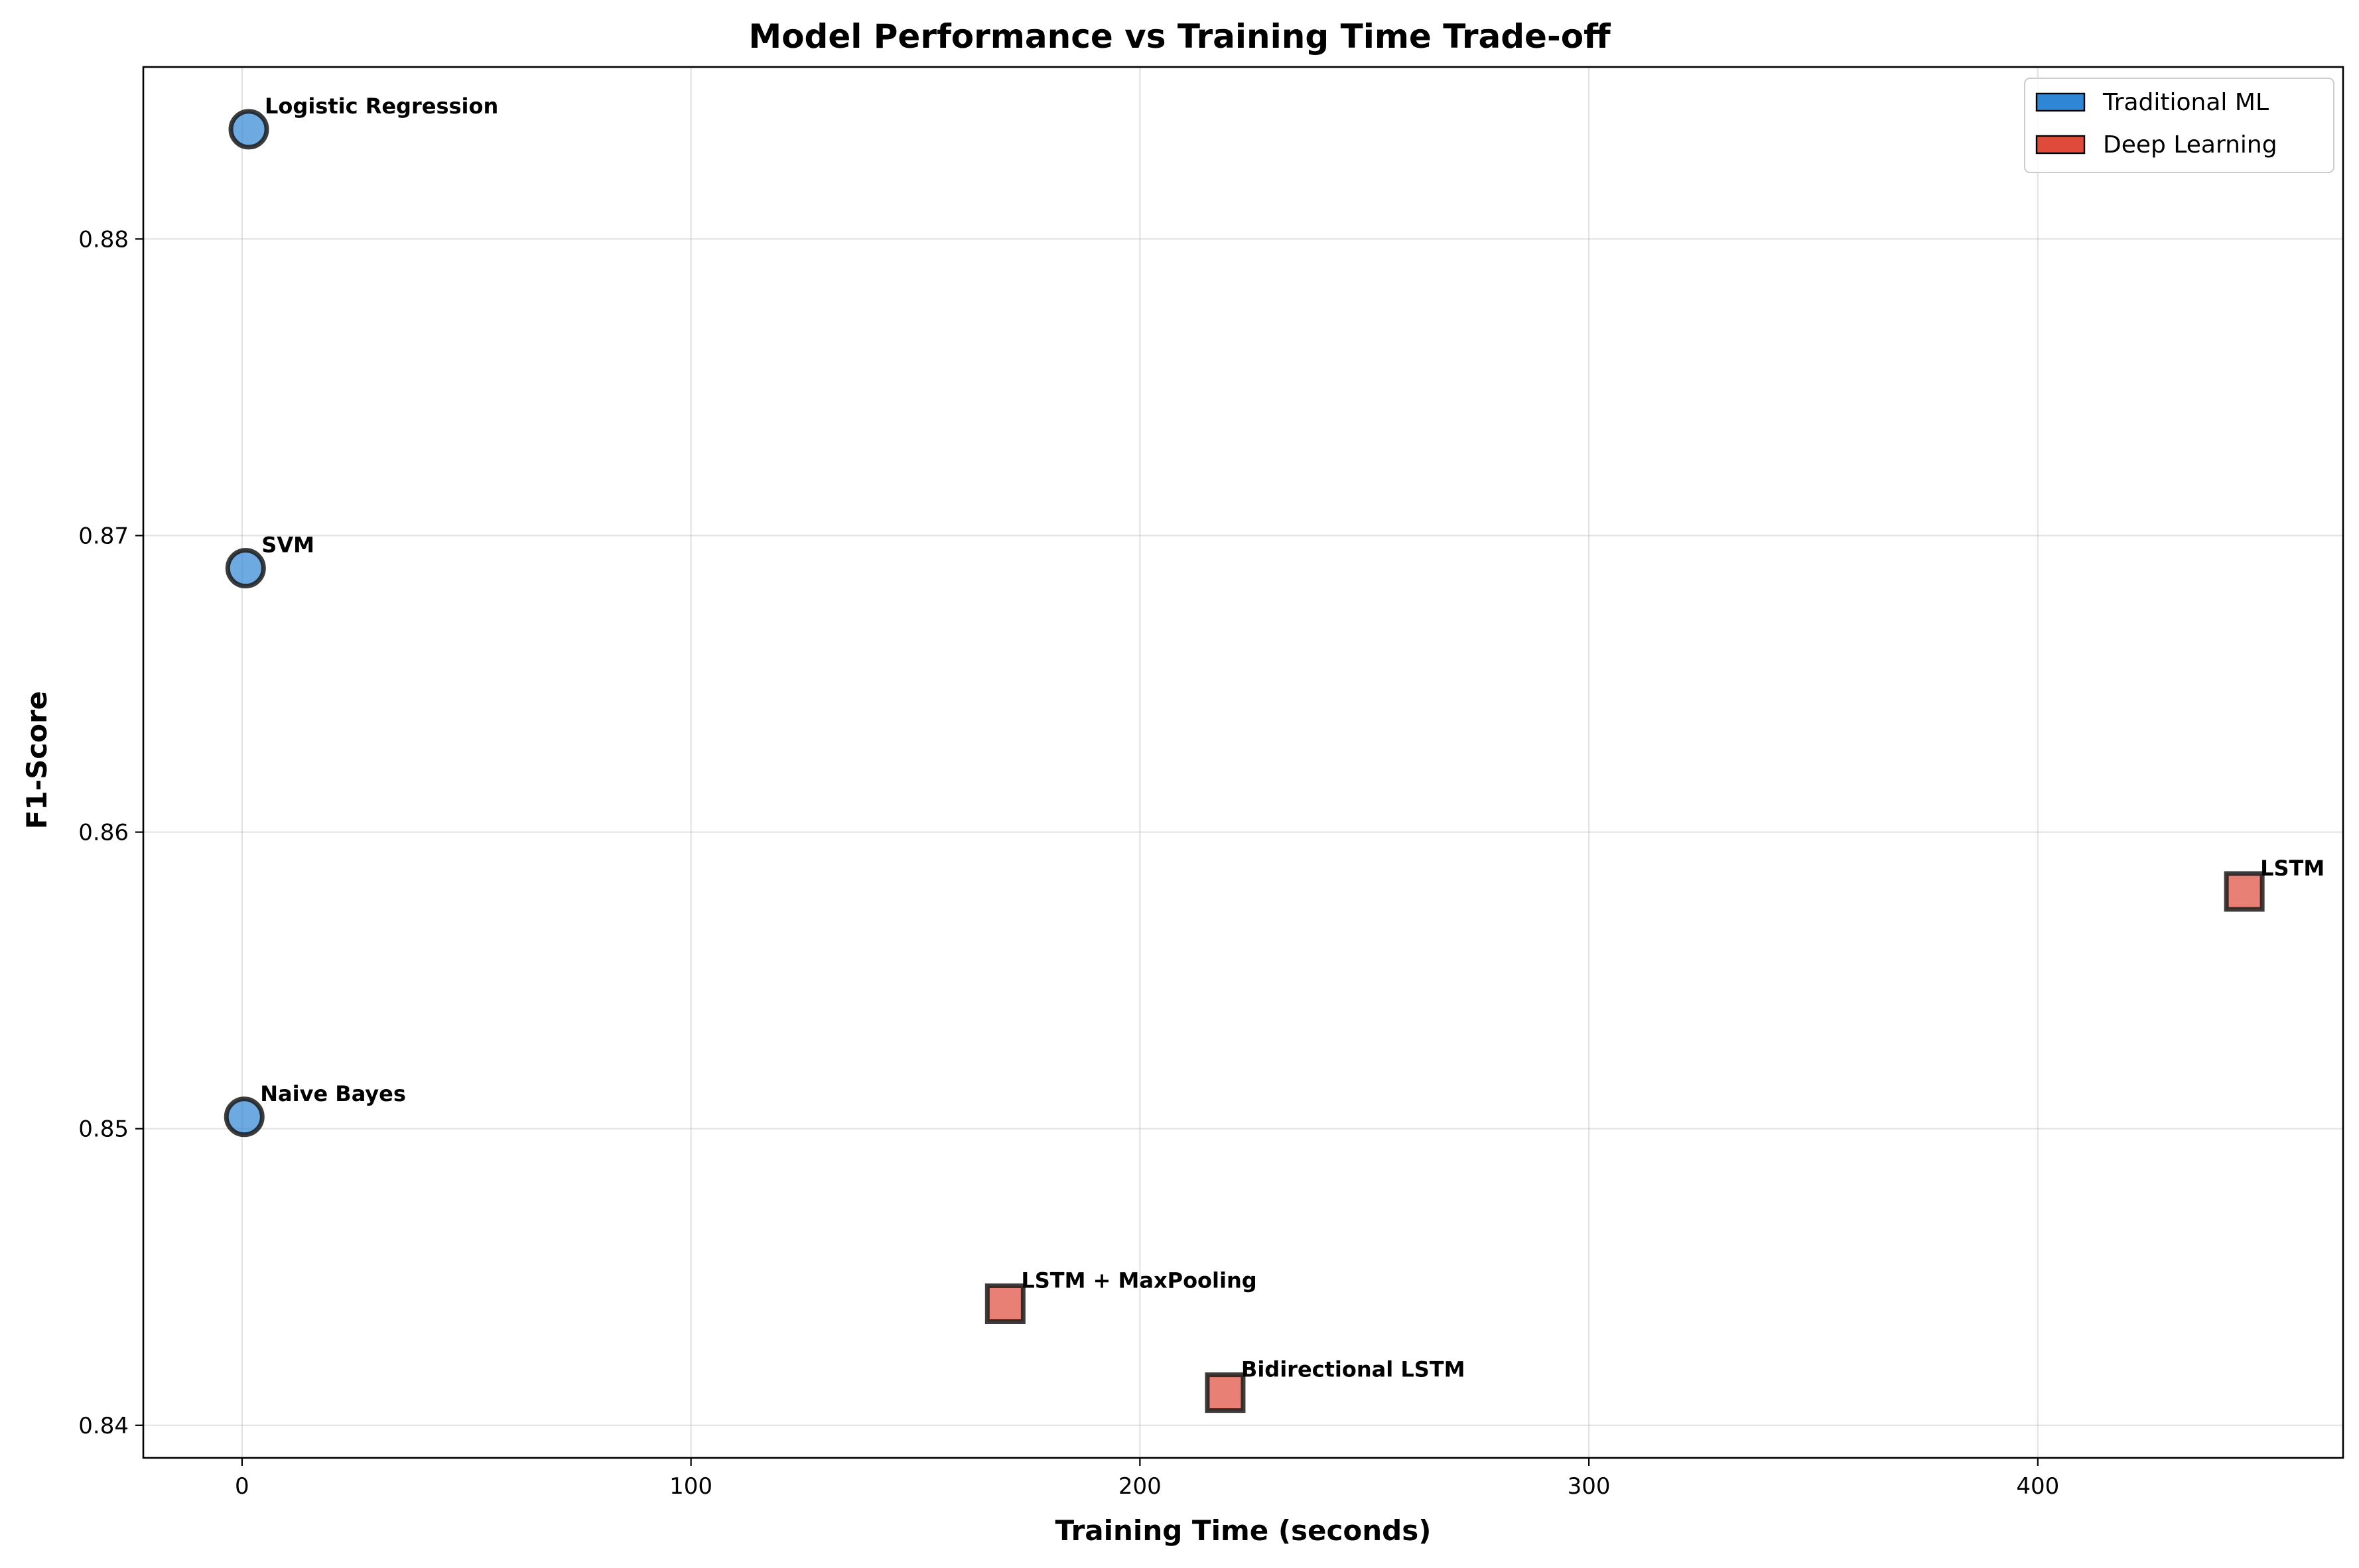 The height and width of the screenshot is (1568, 2359). What do you see at coordinates (103, 1426) in the screenshot?
I see `y-tick-label: 0.84` at bounding box center [103, 1426].